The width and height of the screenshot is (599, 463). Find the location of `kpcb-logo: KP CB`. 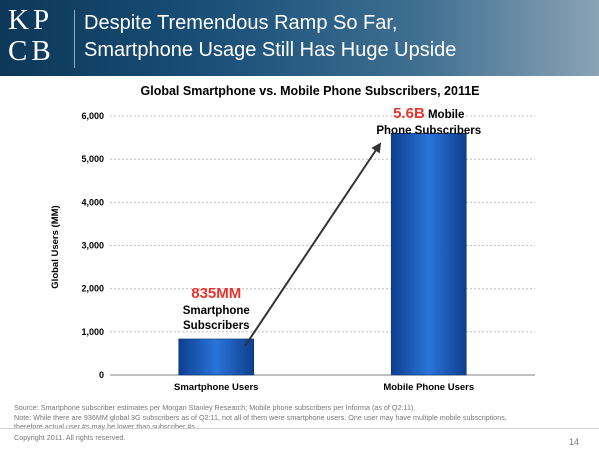

kpcb-logo: KP CB is located at coordinates (38, 39).